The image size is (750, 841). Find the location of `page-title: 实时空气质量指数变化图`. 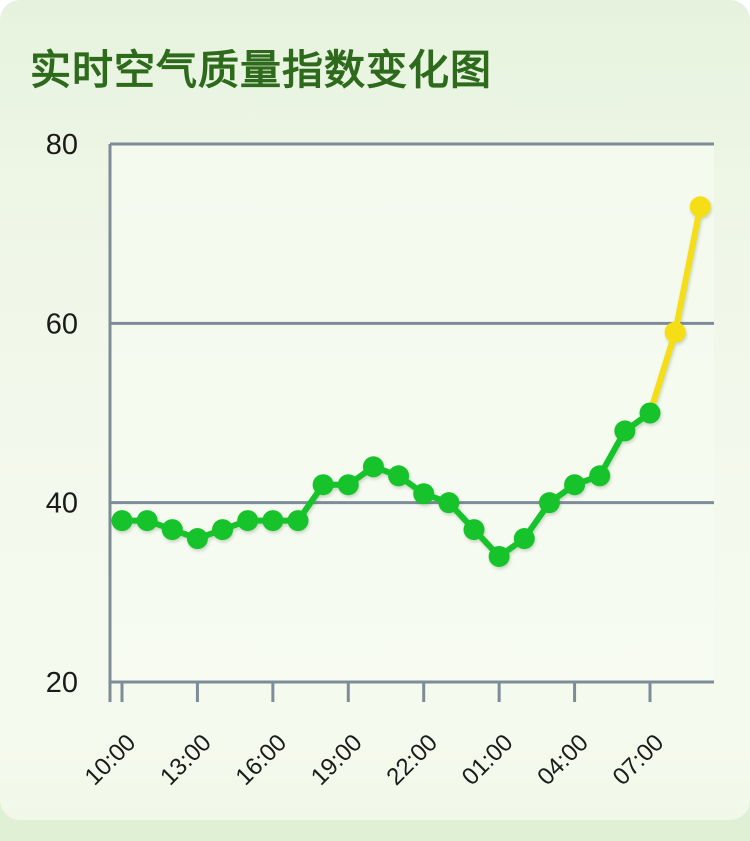

page-title: 实时空气质量指数变化图 is located at coordinates (261, 70).